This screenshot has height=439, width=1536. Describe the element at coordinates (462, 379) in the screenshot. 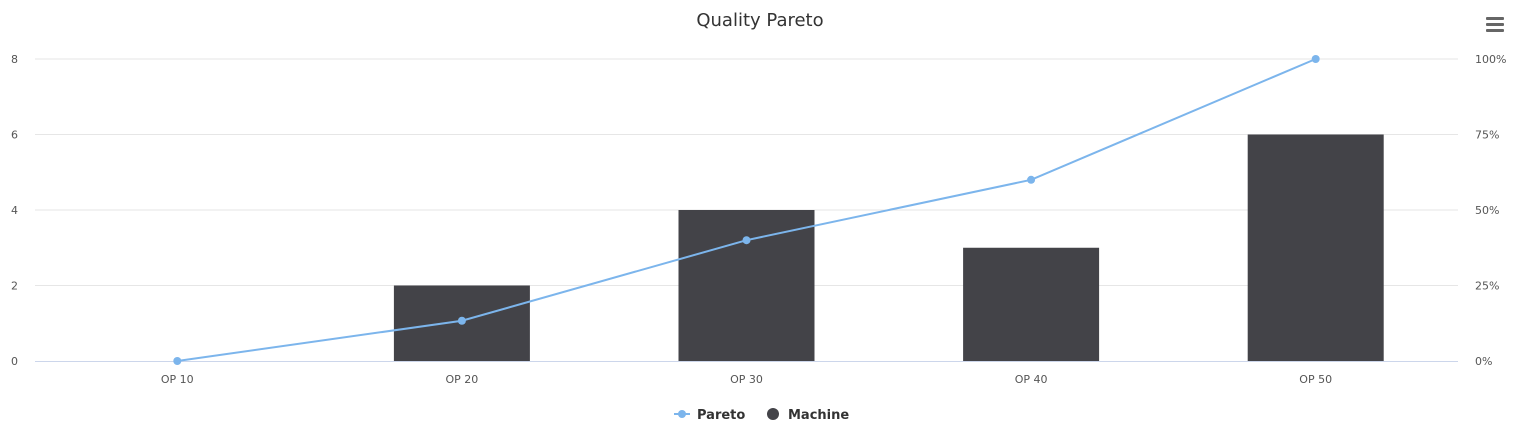

I see `x-tick-label: OP 20` at that location.